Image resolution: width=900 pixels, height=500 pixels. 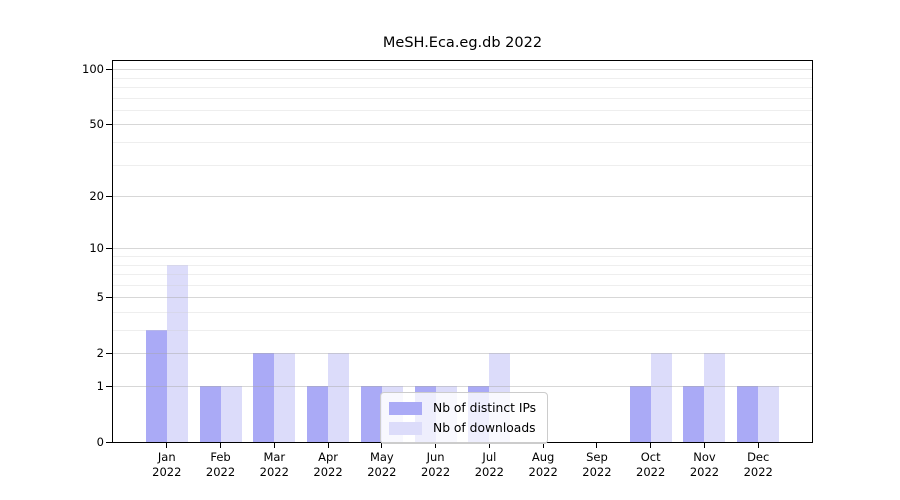 I want to click on bar-distinct-ips-nov, so click(x=694, y=414).